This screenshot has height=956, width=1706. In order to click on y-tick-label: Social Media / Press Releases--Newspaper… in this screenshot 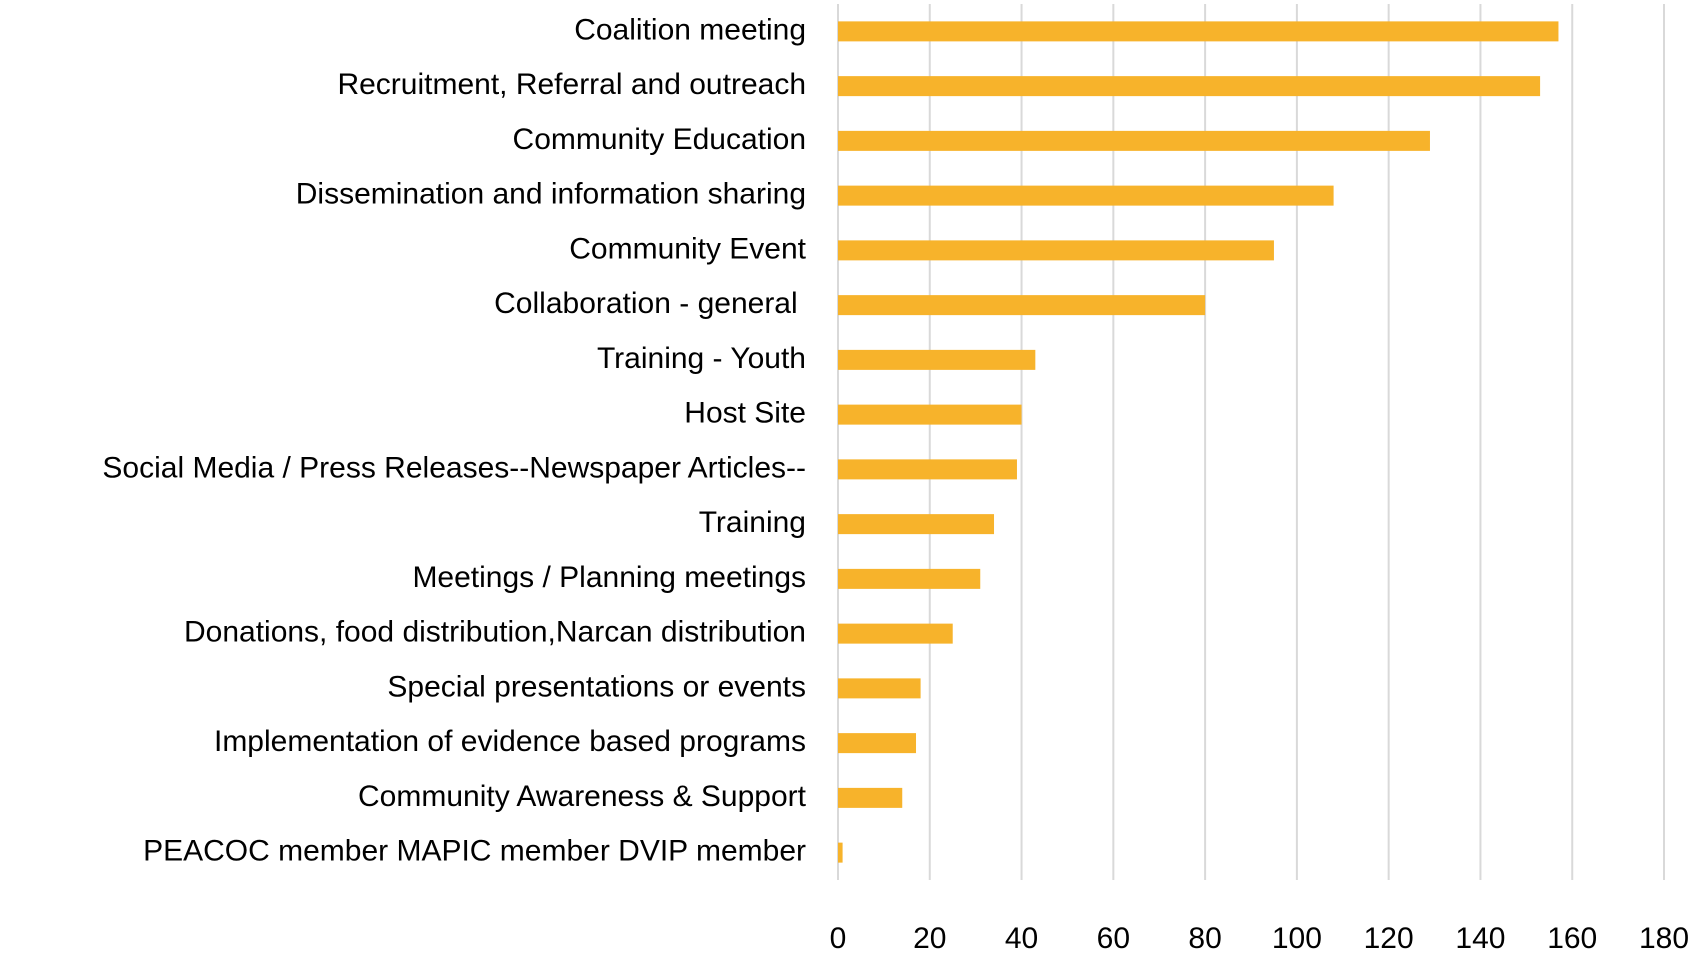, I will do `click(454, 467)`.